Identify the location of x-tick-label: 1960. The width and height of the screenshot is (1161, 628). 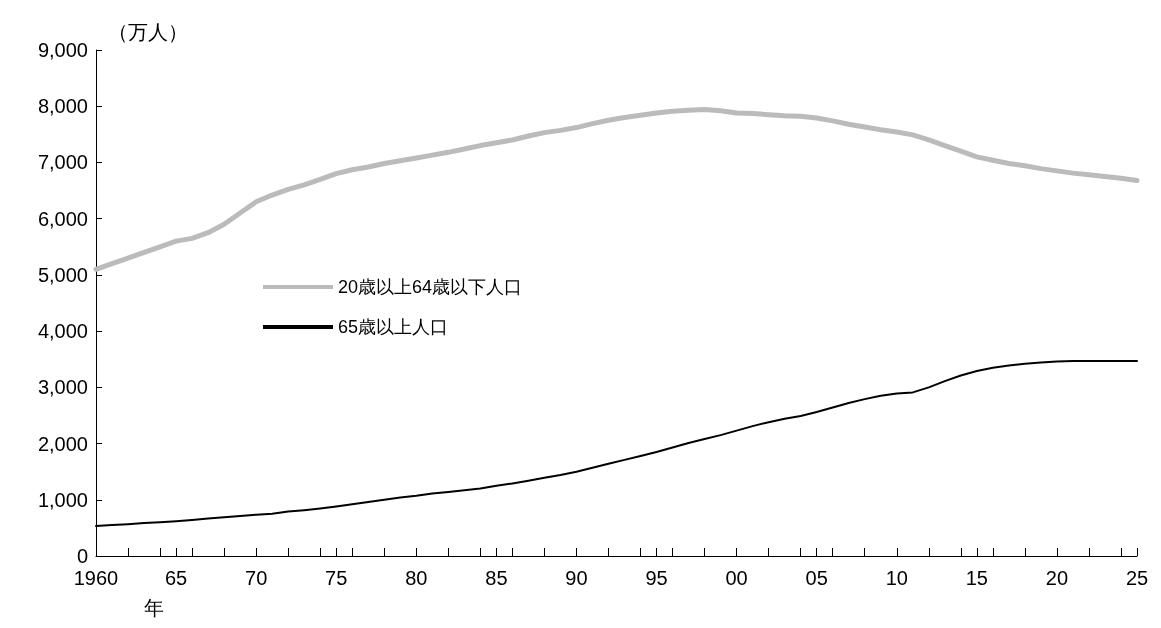
(96, 578).